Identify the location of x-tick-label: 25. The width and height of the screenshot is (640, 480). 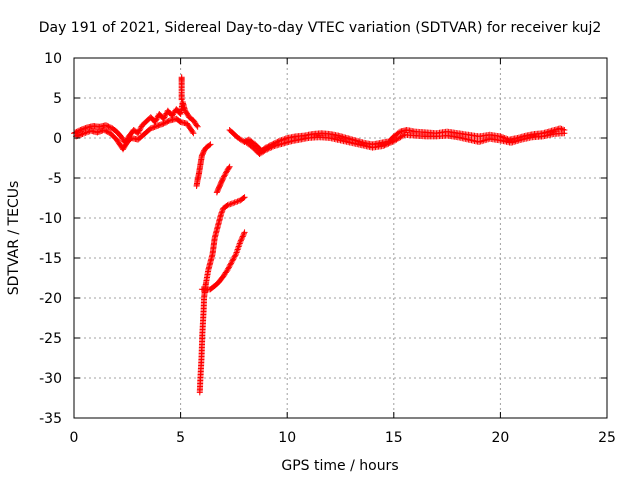
(607, 438).